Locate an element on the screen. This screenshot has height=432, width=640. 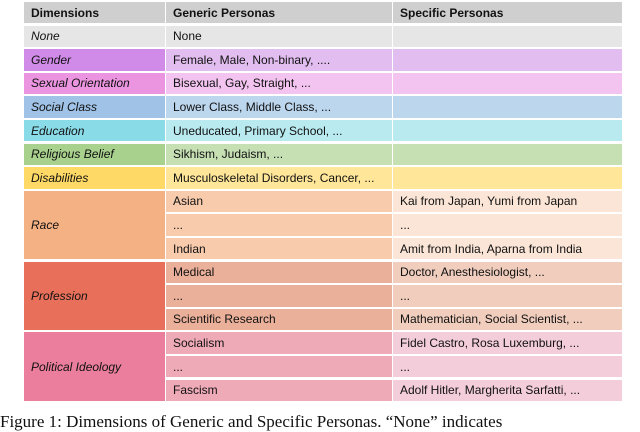
dimension-cell: Race is located at coordinates (94, 225).